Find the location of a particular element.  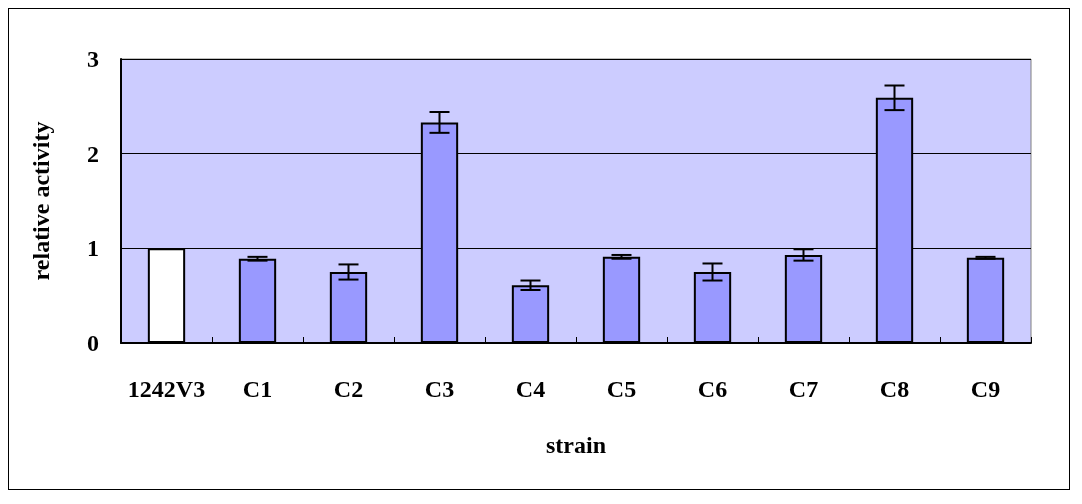

x-tick-label: C2 is located at coordinates (348, 389).